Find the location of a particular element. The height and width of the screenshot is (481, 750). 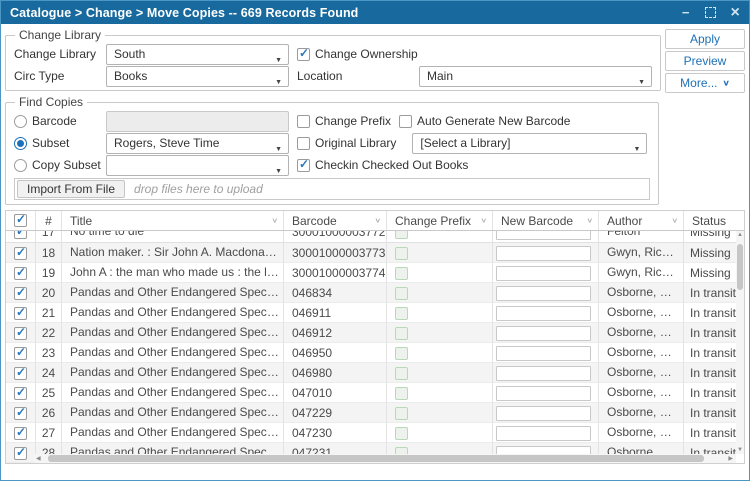

circ-type-select: Books is located at coordinates (197, 76).